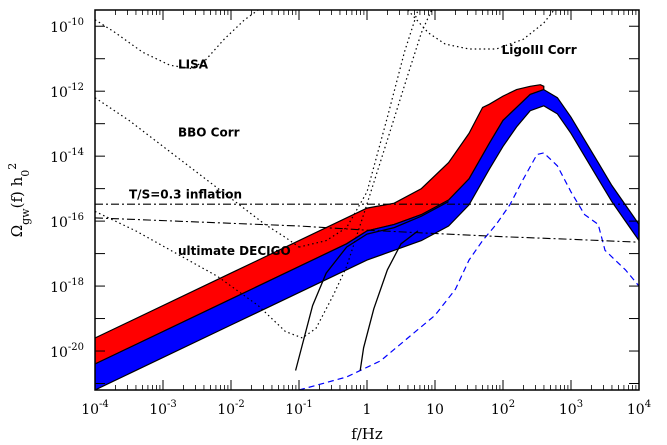  Describe the element at coordinates (367, 434) in the screenshot. I see `x-axis-title: f/Hz` at that location.